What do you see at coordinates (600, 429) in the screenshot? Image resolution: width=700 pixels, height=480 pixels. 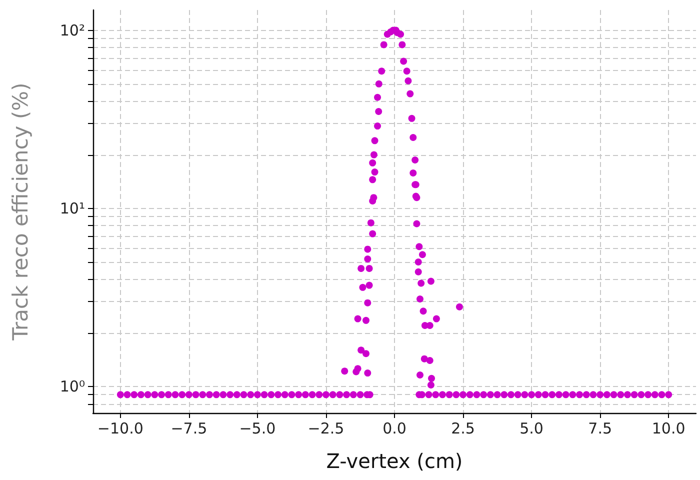 I see `x-tick-label: 7.5` at bounding box center [600, 429].